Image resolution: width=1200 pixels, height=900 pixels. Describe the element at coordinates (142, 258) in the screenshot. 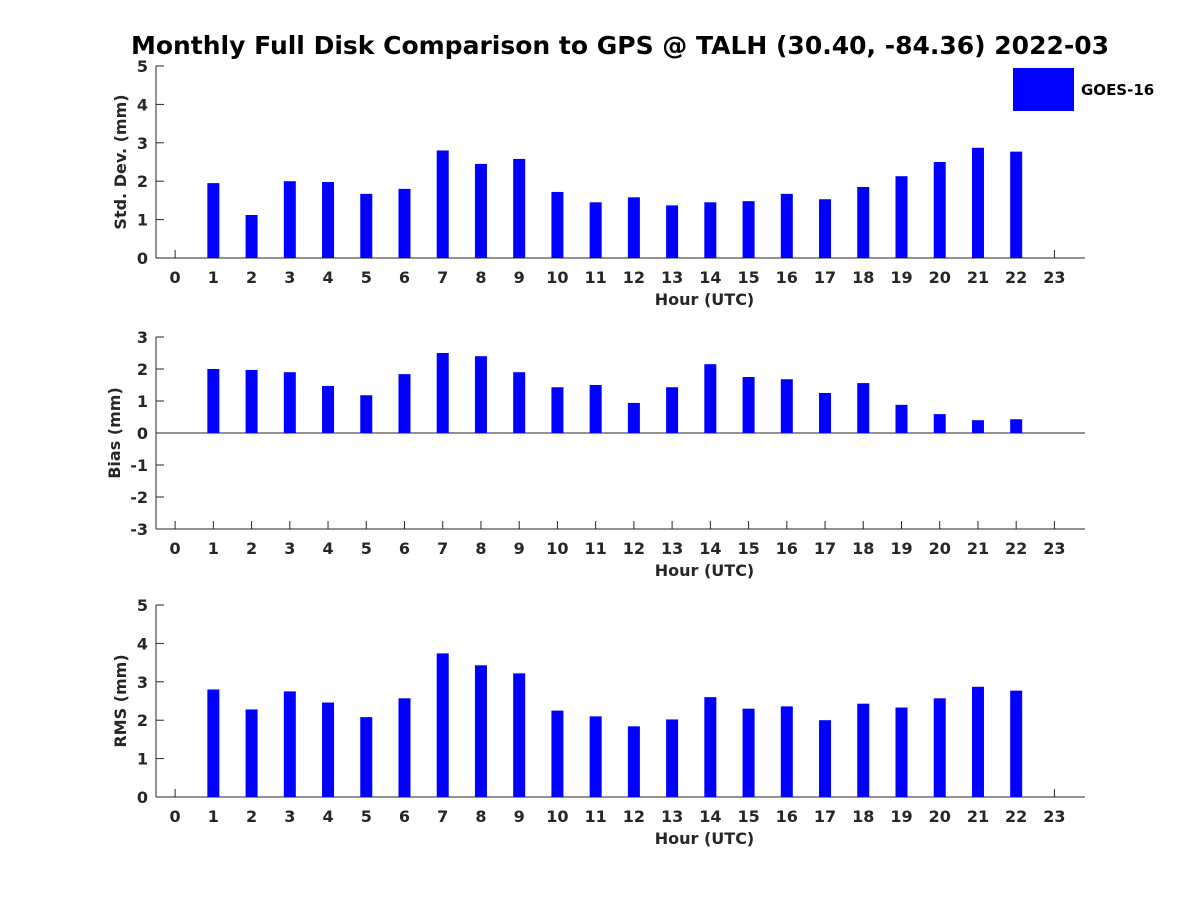

I see `y-tick-label: 0` at that location.